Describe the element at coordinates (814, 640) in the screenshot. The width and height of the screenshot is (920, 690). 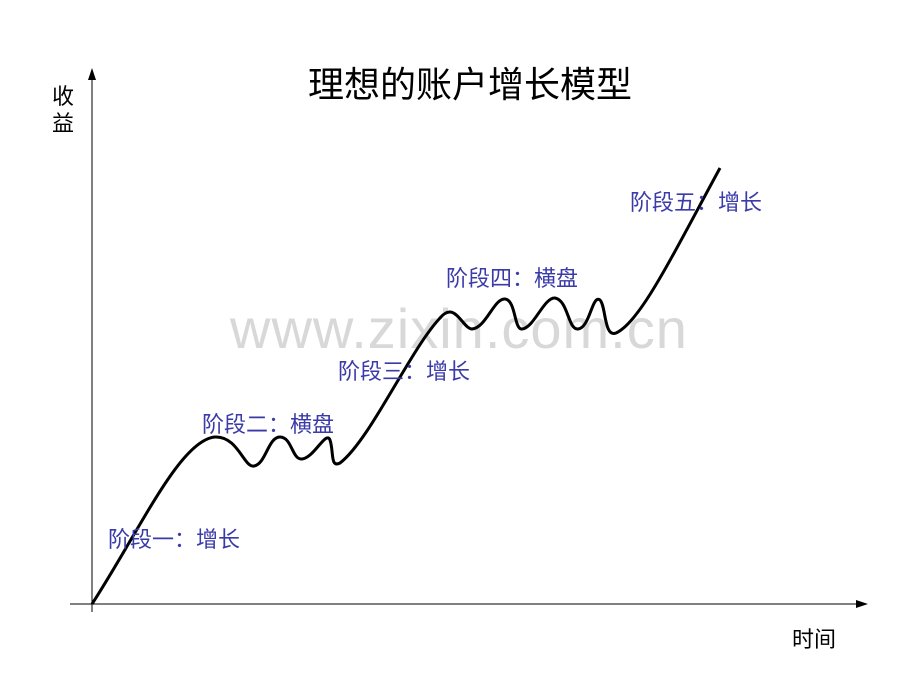
I see `x-axis-label: 时间` at that location.